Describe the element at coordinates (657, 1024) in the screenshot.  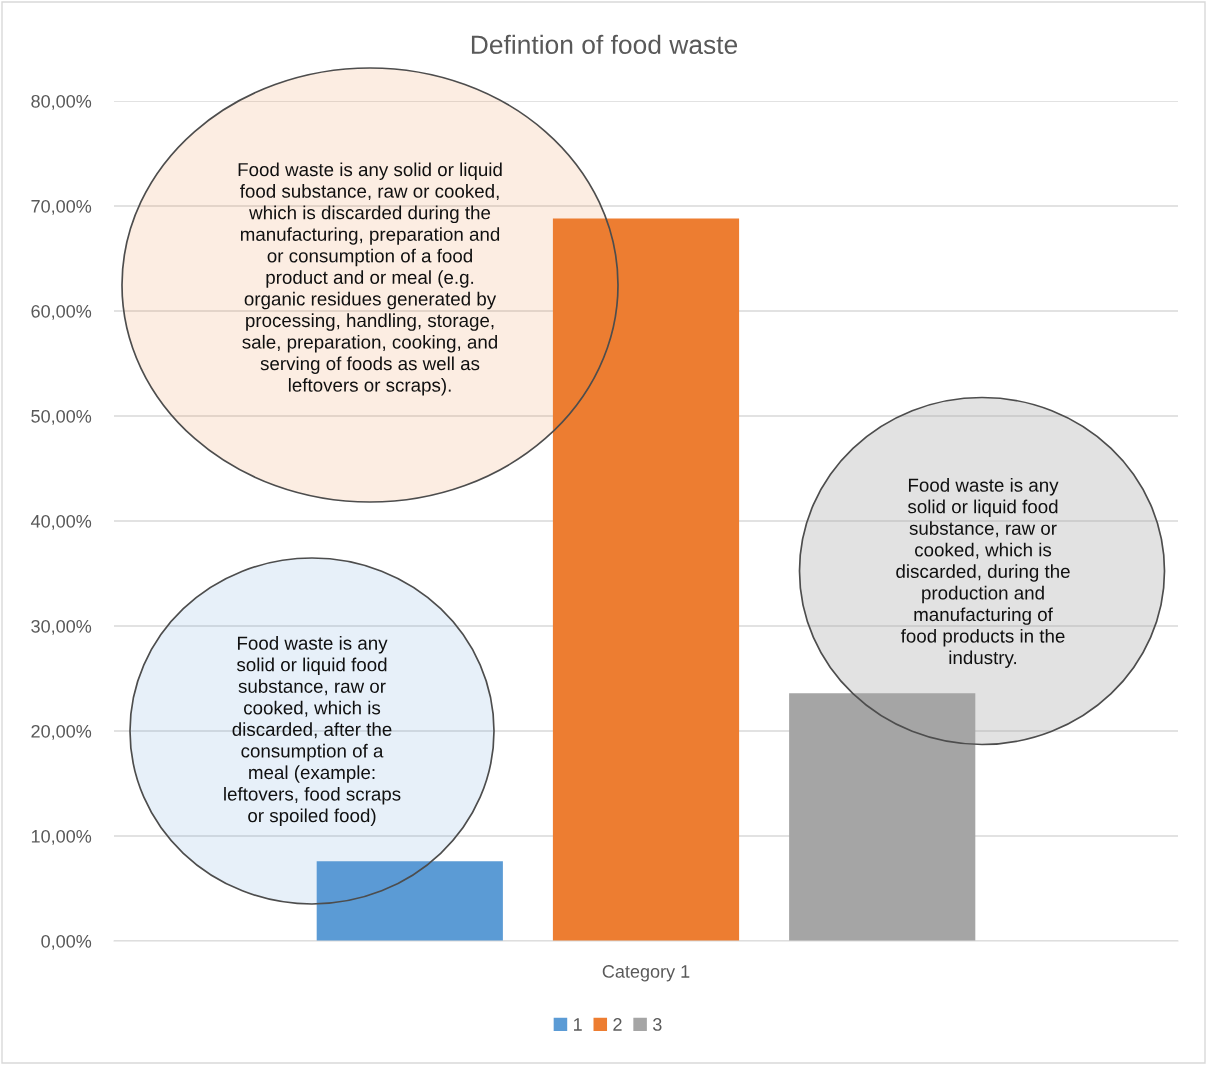
I see `legend-label: 3` at that location.